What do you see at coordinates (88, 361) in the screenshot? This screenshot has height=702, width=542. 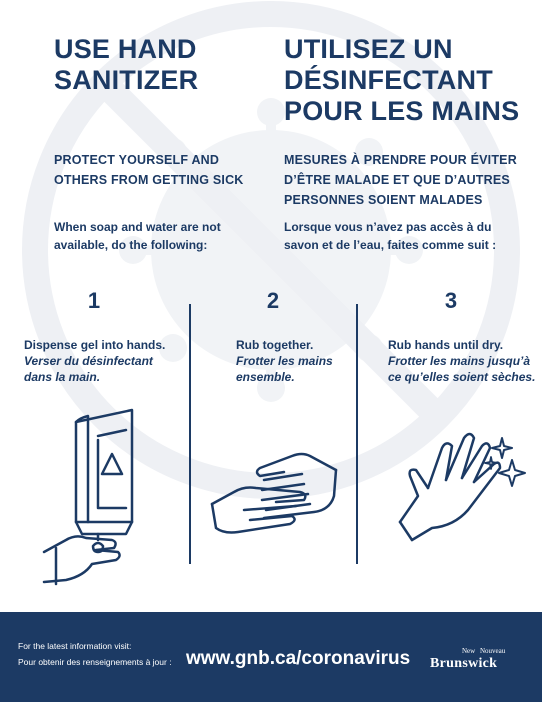 I see `step-1-french-line: Verser du désinfectant` at bounding box center [88, 361].